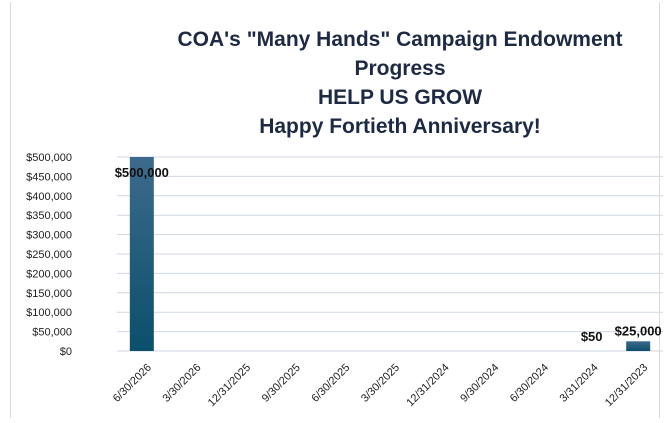 This screenshot has height=423, width=672. Describe the element at coordinates (49, 274) in the screenshot. I see `y-tick-label: $200,000` at that location.